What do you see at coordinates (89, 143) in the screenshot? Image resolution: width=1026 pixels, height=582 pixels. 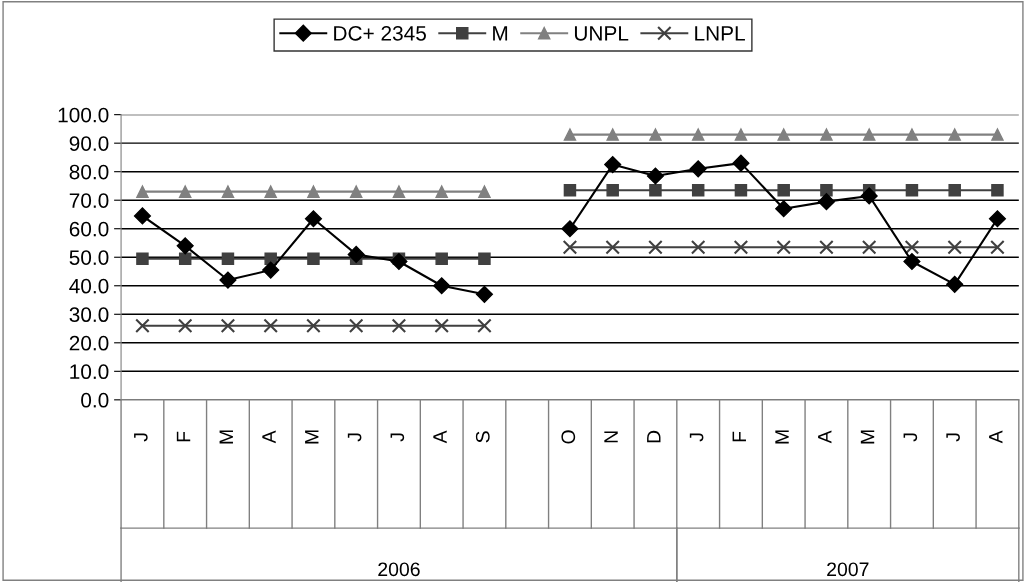 I see `y-tick-label: 90.0` at bounding box center [89, 143].